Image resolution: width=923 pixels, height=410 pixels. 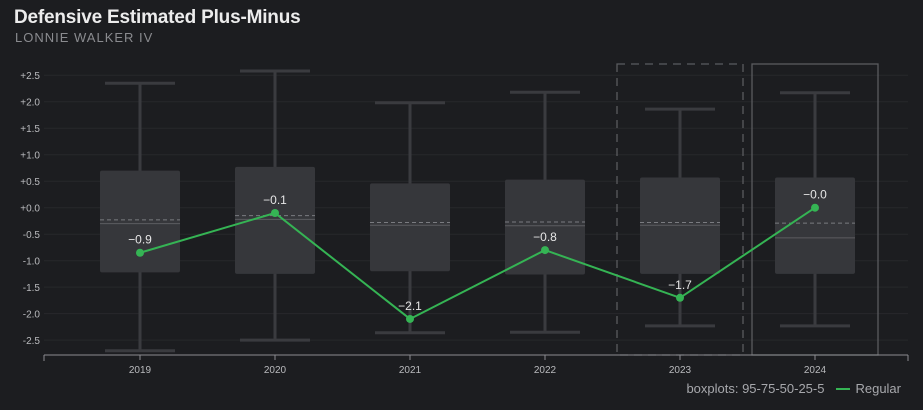 What do you see at coordinates (30, 182) in the screenshot?
I see `y-tick-label: +0.5` at bounding box center [30, 182].